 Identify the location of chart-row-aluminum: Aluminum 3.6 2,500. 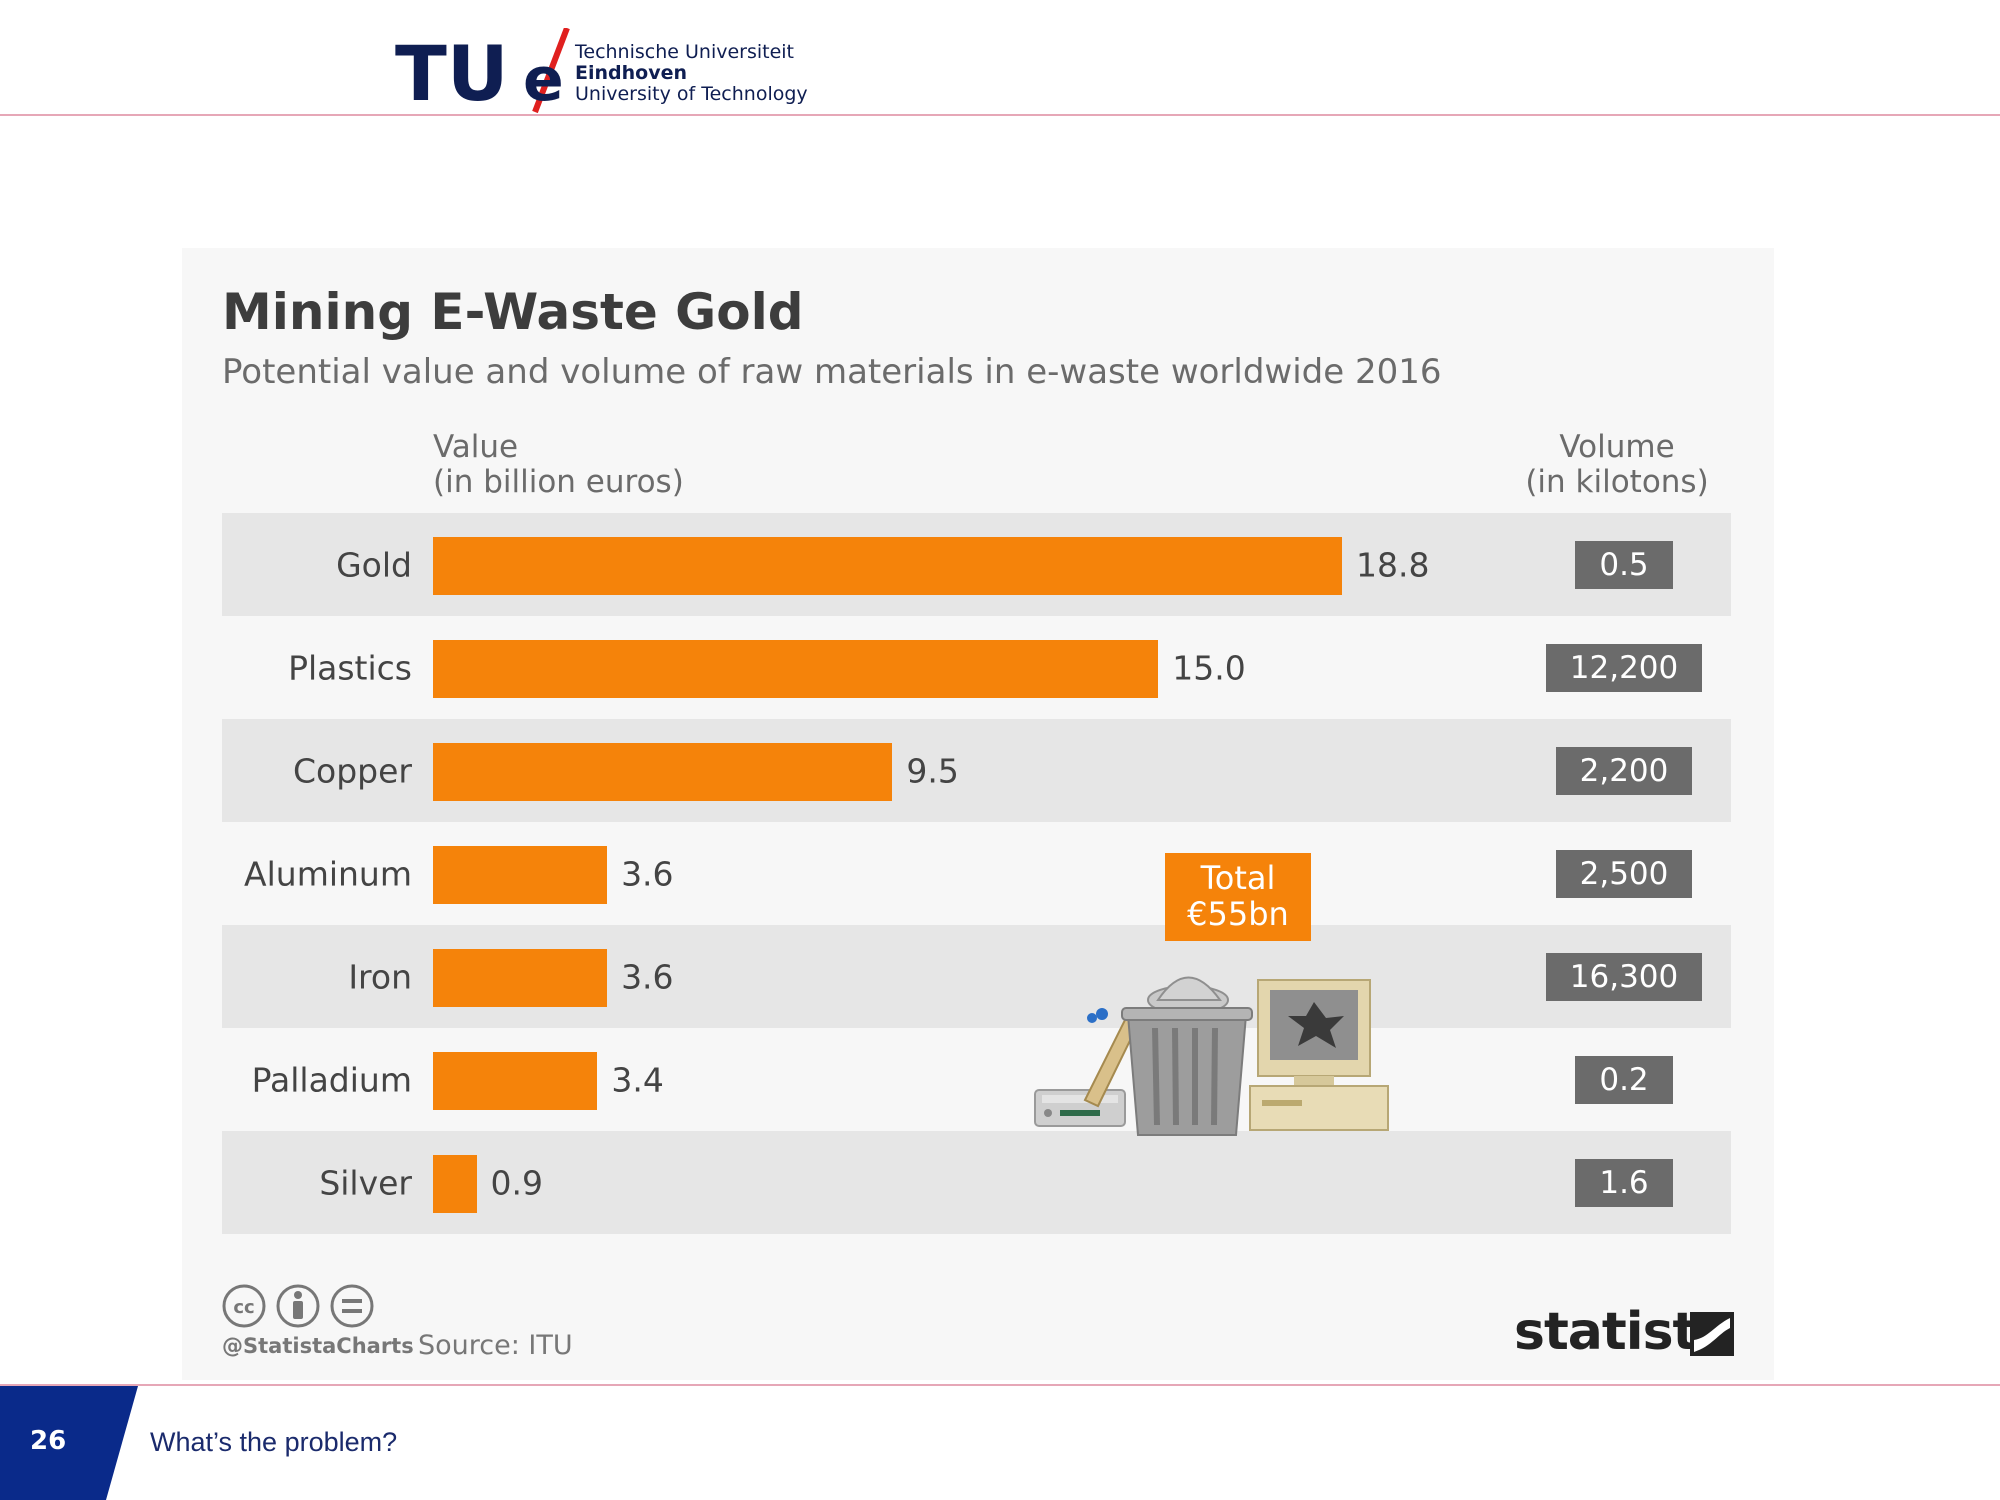
(976, 873).